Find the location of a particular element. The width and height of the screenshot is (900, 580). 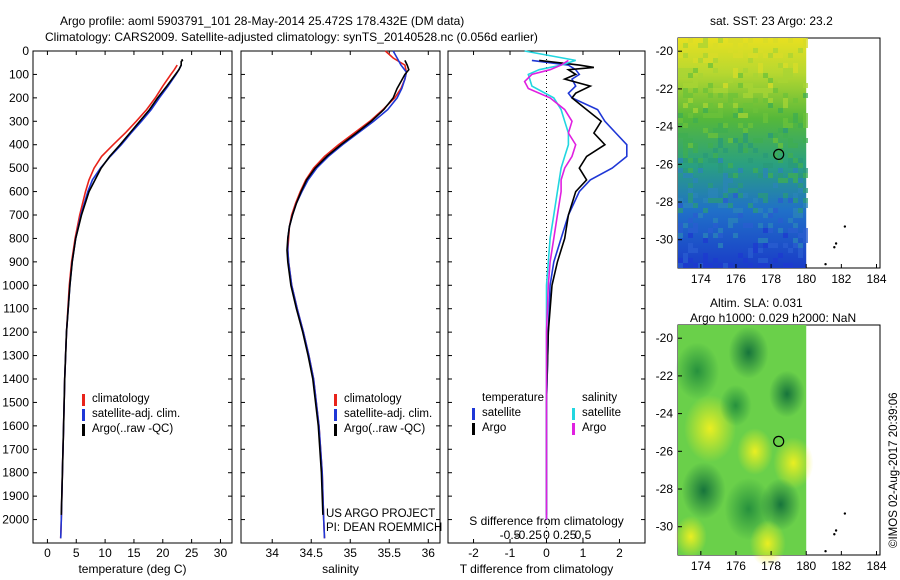

x-tick-label: 1 is located at coordinates (583, 553).